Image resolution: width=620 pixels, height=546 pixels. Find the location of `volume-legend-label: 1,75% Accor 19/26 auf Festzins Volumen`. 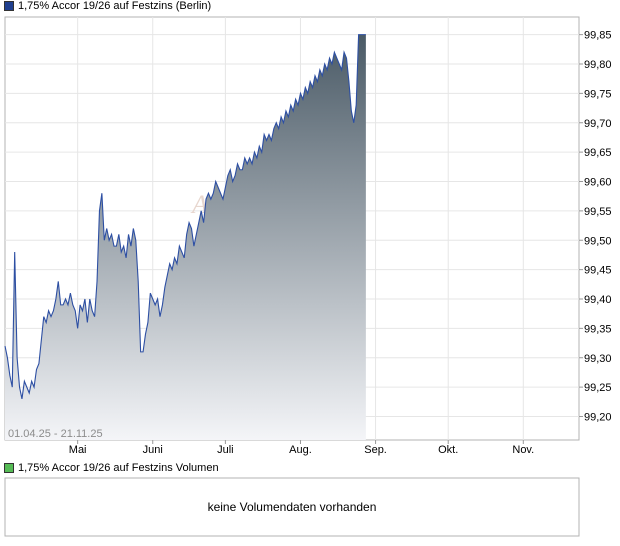

volume-legend-label: 1,75% Accor 19/26 auf Festzins Volumen is located at coordinates (118, 468).